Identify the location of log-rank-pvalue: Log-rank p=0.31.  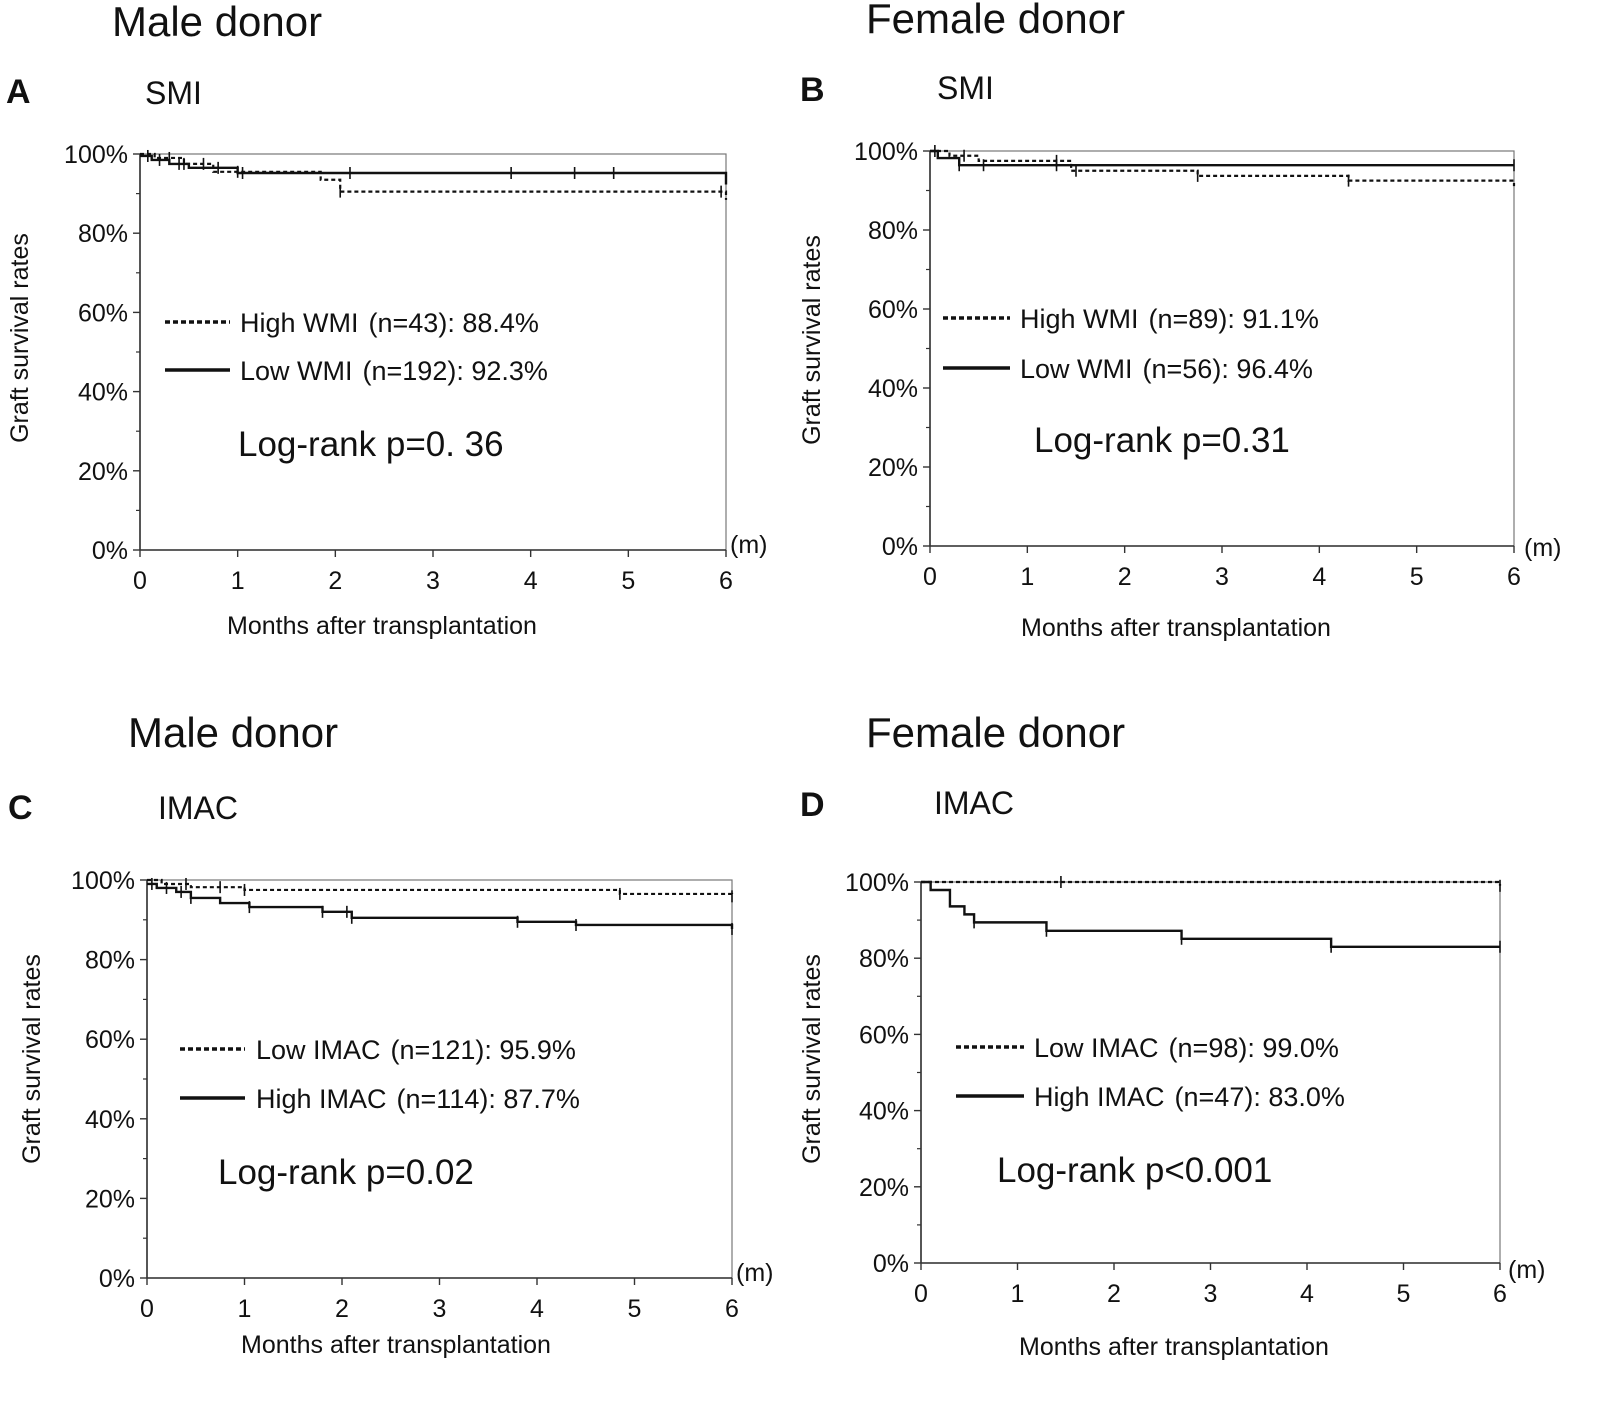
(1162, 440).